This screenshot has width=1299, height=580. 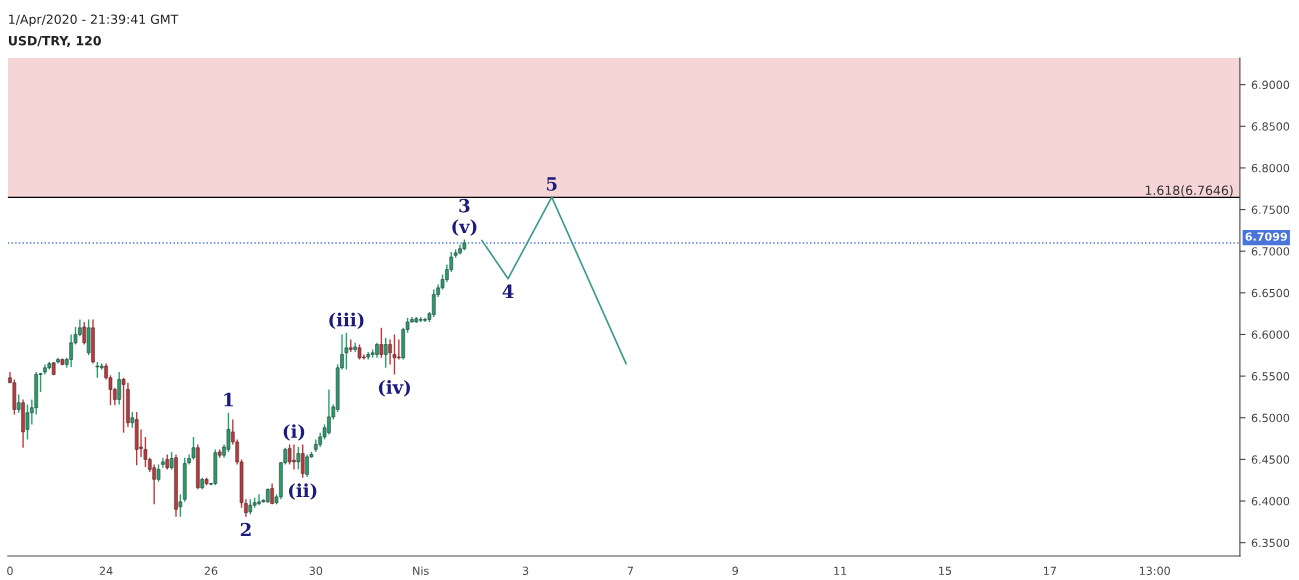 I want to click on x-tick-label: 7, so click(x=630, y=570).